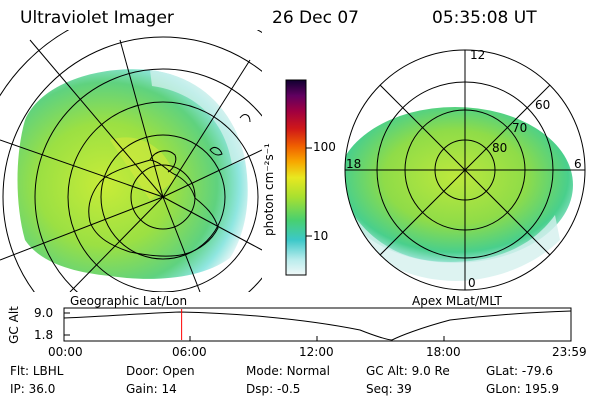 The width and height of the screenshot is (600, 400). Describe the element at coordinates (315, 18) in the screenshot. I see `date-label: 26 Dec 07` at that location.